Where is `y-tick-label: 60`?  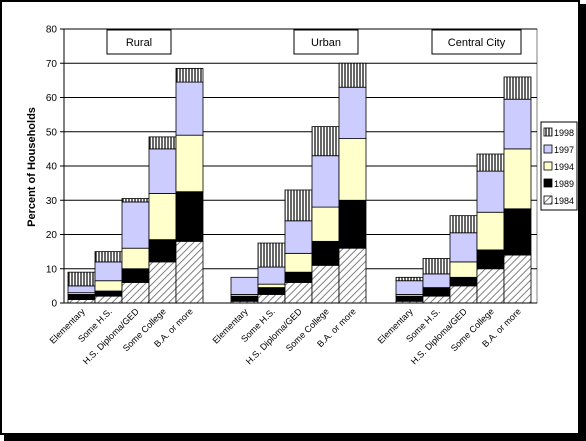 y-tick-label: 60 is located at coordinates (52, 98).